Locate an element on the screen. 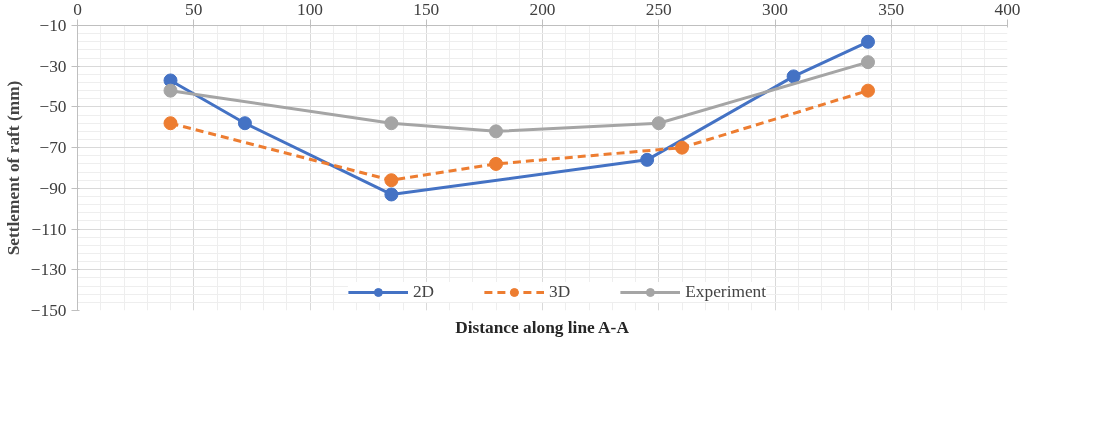 This screenshot has height=439, width=1106. legend-label: Experiment is located at coordinates (726, 292).